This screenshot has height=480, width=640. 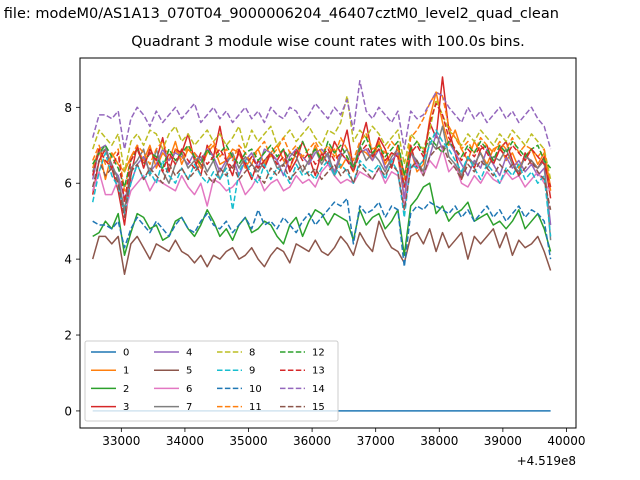 I want to click on x-tick-label: 34000, so click(x=185, y=441).